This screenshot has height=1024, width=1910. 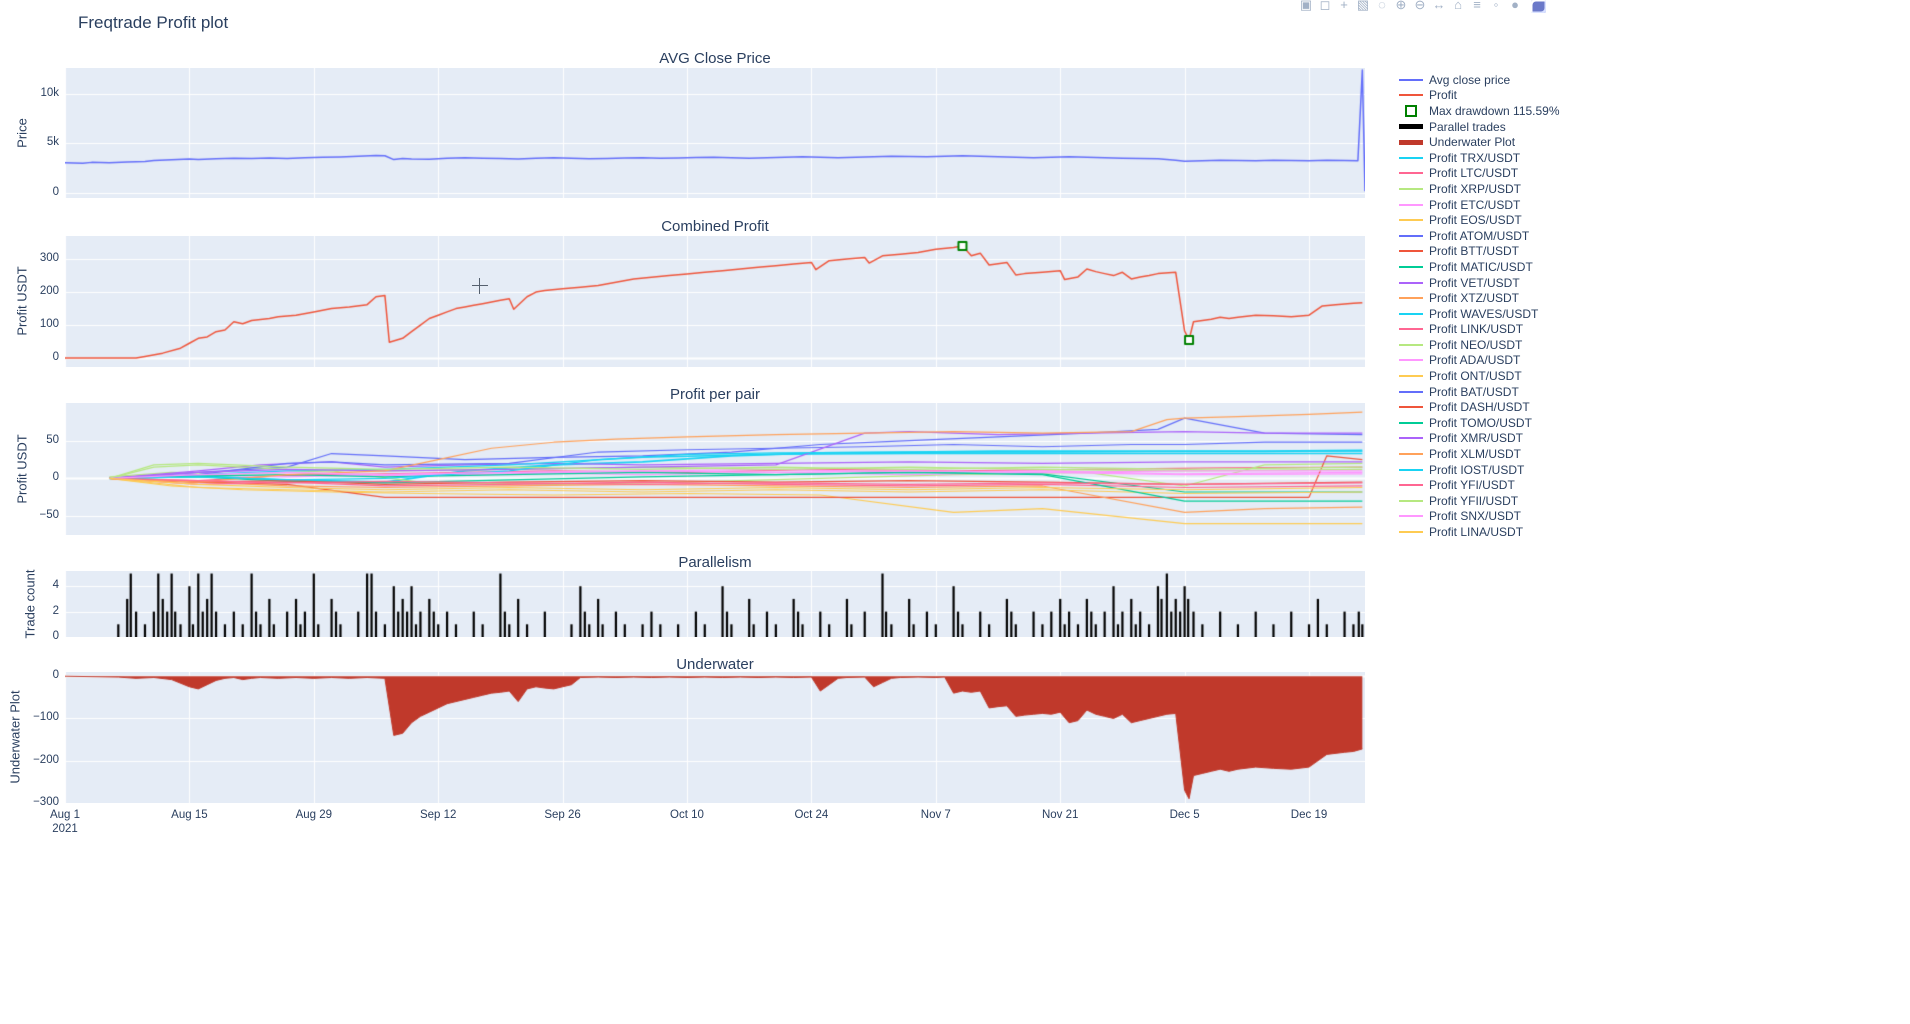 What do you see at coordinates (1474, 173) in the screenshot?
I see `legend-label: Profit LTC/USDT` at bounding box center [1474, 173].